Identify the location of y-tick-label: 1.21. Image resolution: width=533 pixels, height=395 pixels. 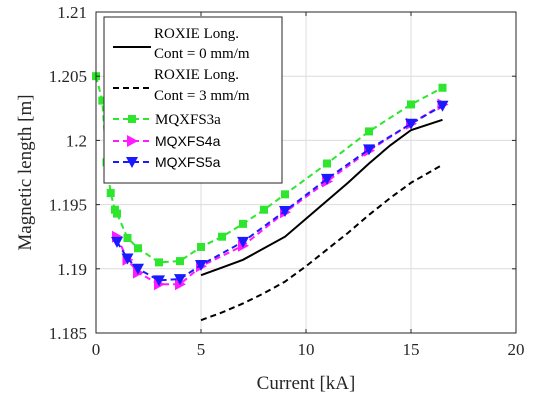
(72, 12).